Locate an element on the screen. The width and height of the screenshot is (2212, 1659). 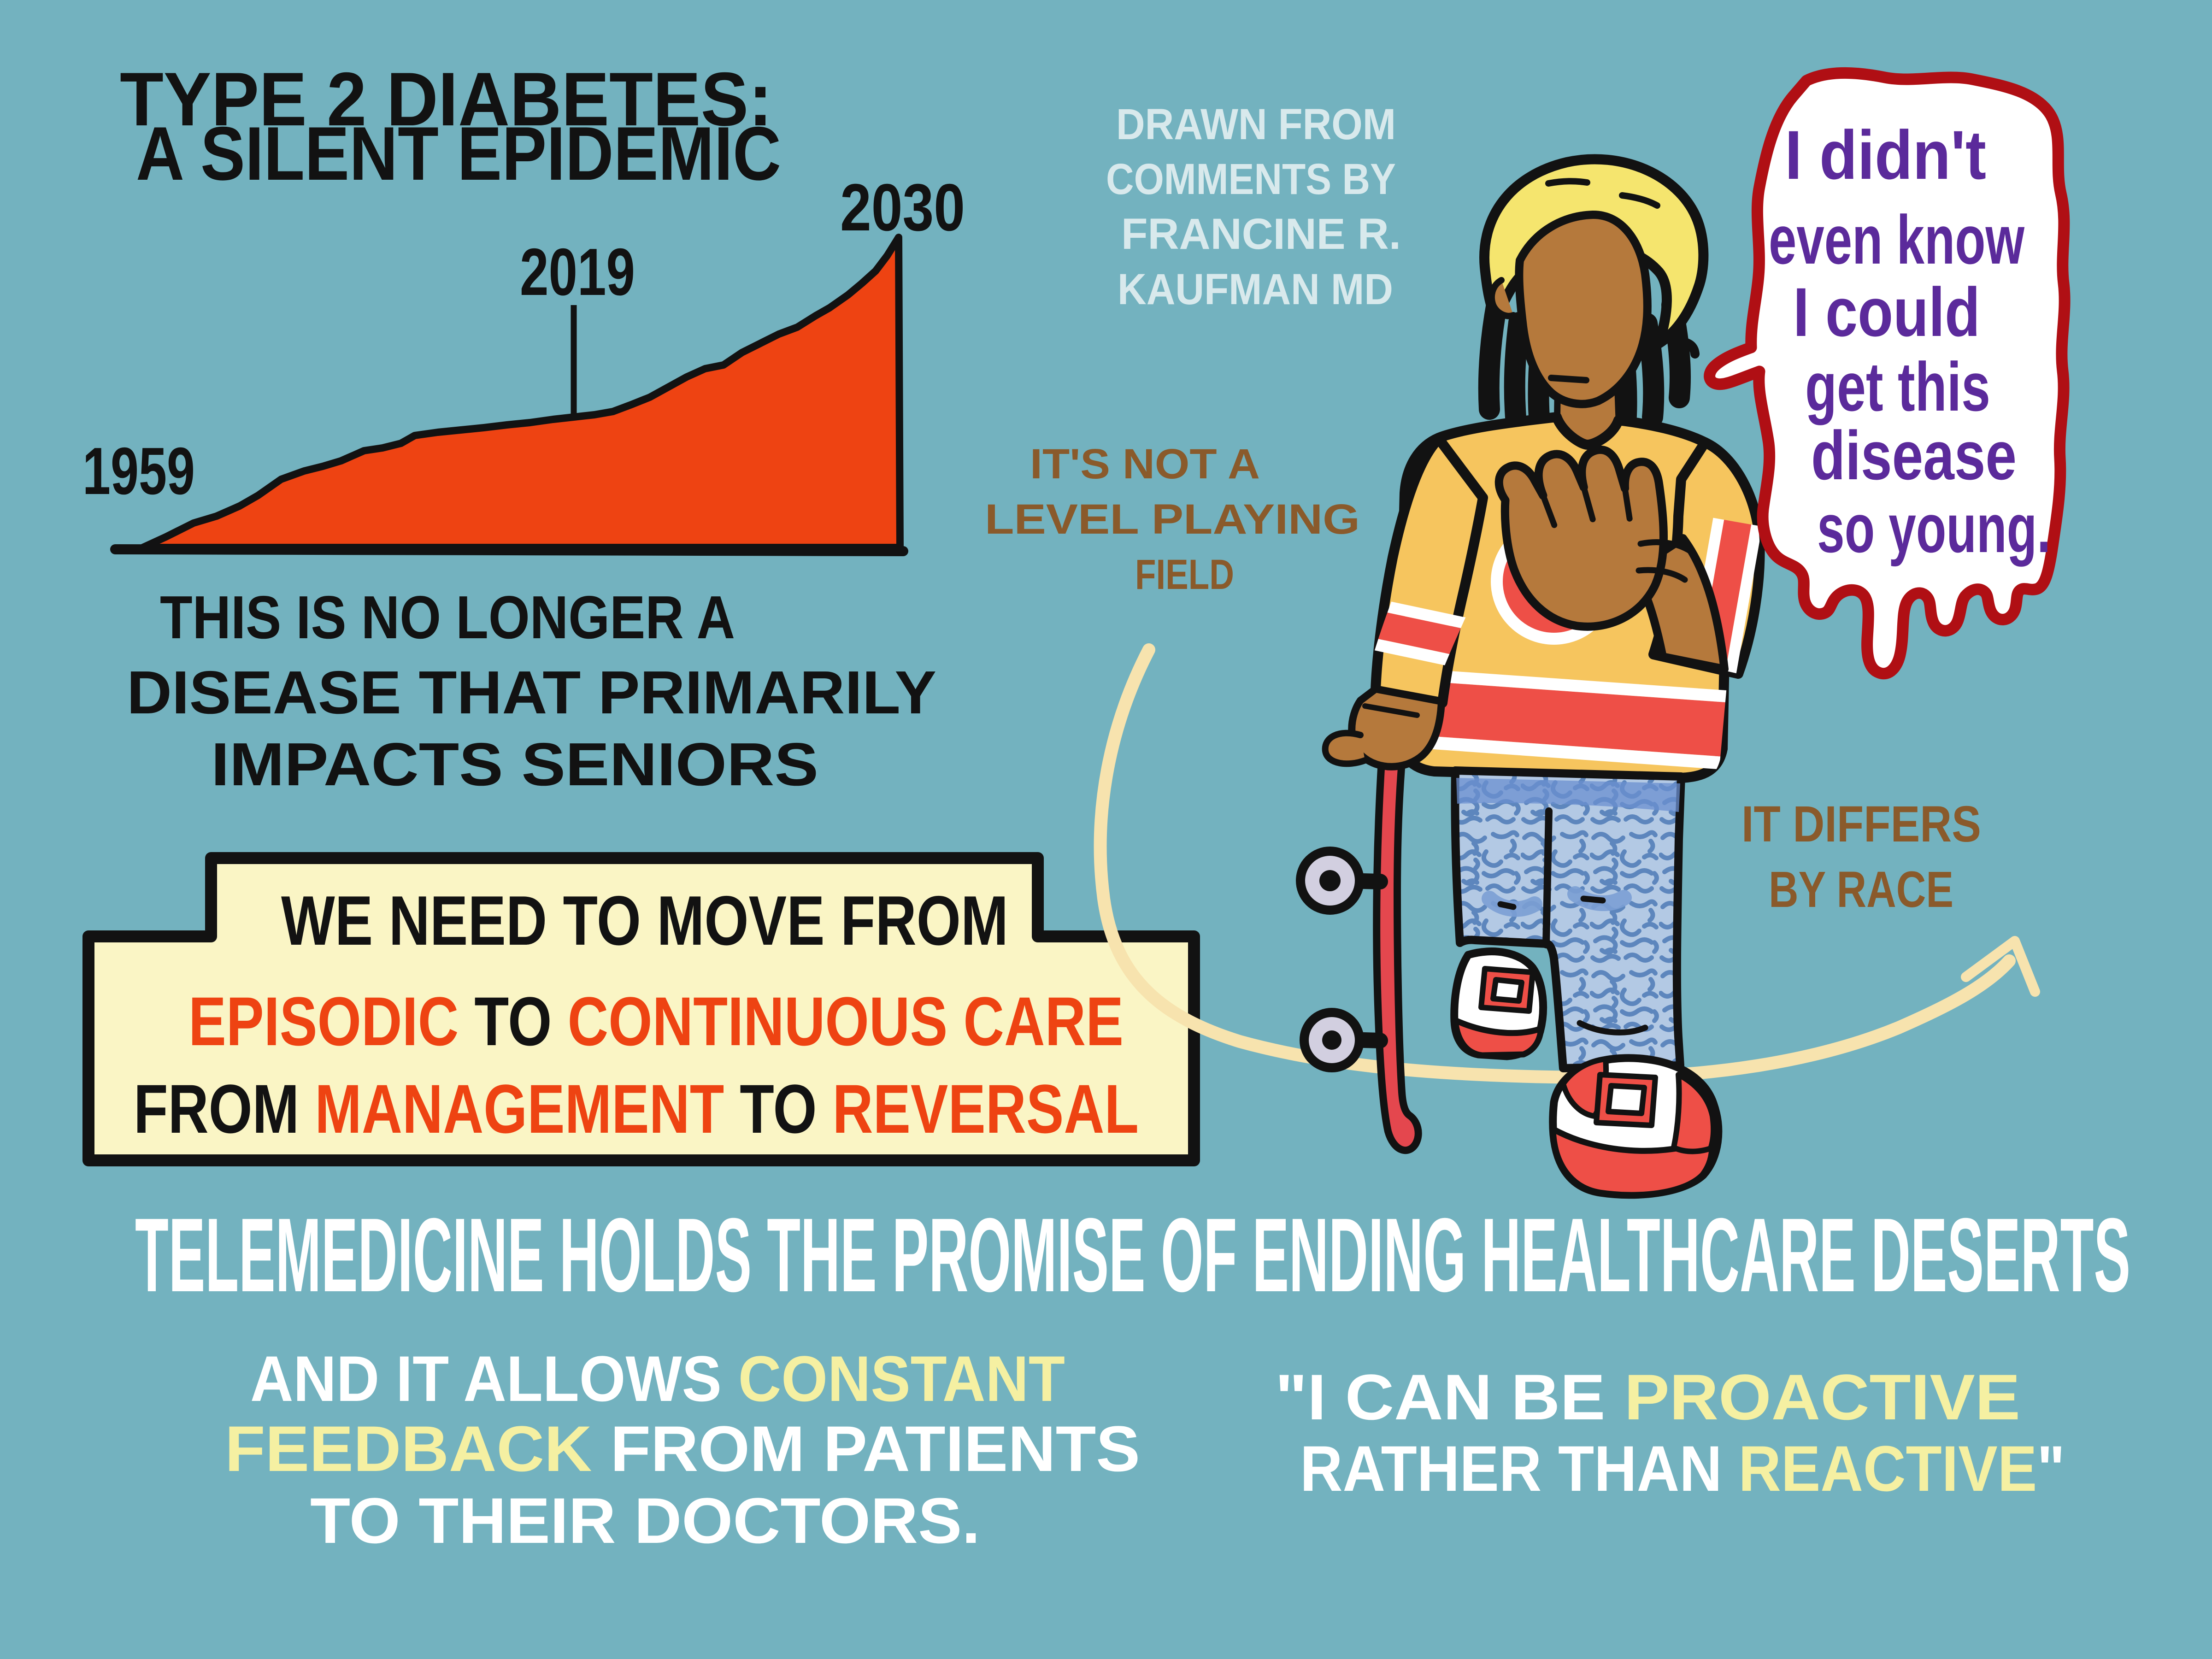
svg-text: 1959 is located at coordinates (138, 471).